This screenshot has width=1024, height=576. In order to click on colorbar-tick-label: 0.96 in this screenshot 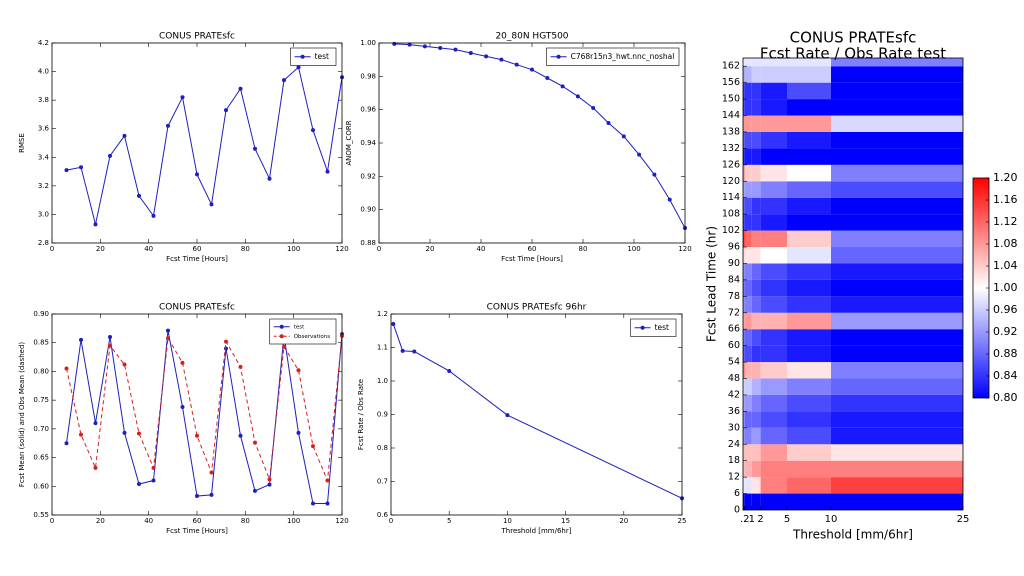, I will do `click(1005, 309)`.